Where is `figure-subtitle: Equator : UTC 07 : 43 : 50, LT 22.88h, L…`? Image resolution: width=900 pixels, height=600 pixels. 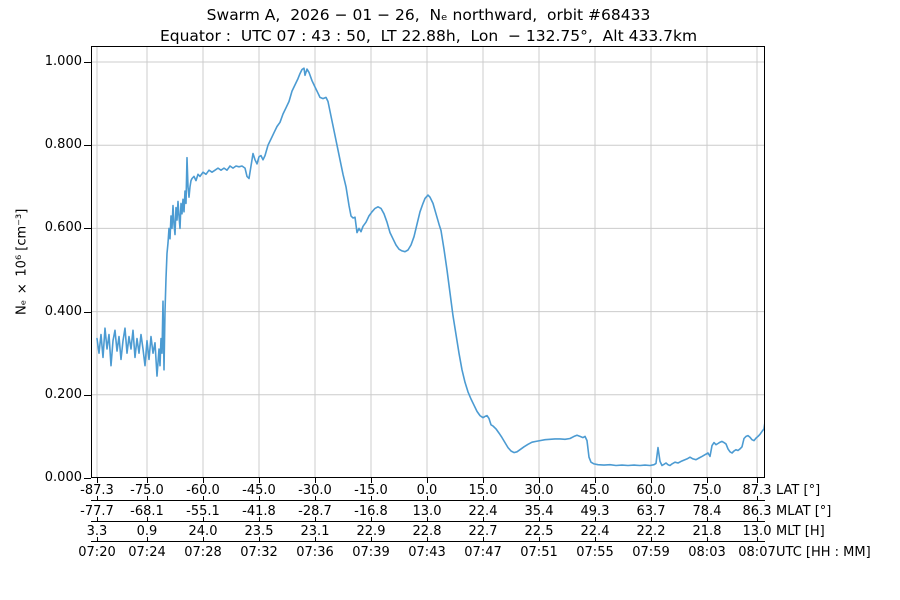 figure-subtitle: Equator : UTC 07 : 43 : 50, LT 22.88h, L… is located at coordinates (428, 36).